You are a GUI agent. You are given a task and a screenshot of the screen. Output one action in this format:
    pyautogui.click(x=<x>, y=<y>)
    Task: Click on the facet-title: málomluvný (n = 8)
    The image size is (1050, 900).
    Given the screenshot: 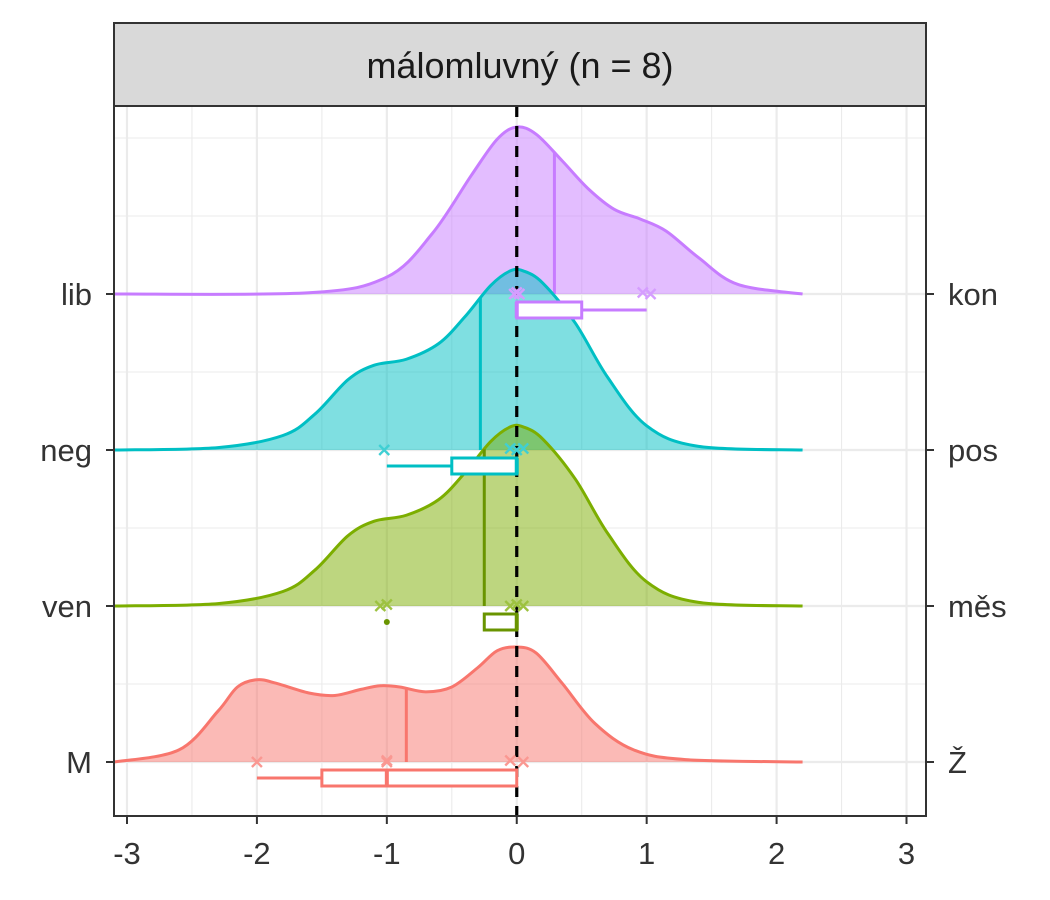 What is the action you would take?
    pyautogui.click(x=519, y=65)
    